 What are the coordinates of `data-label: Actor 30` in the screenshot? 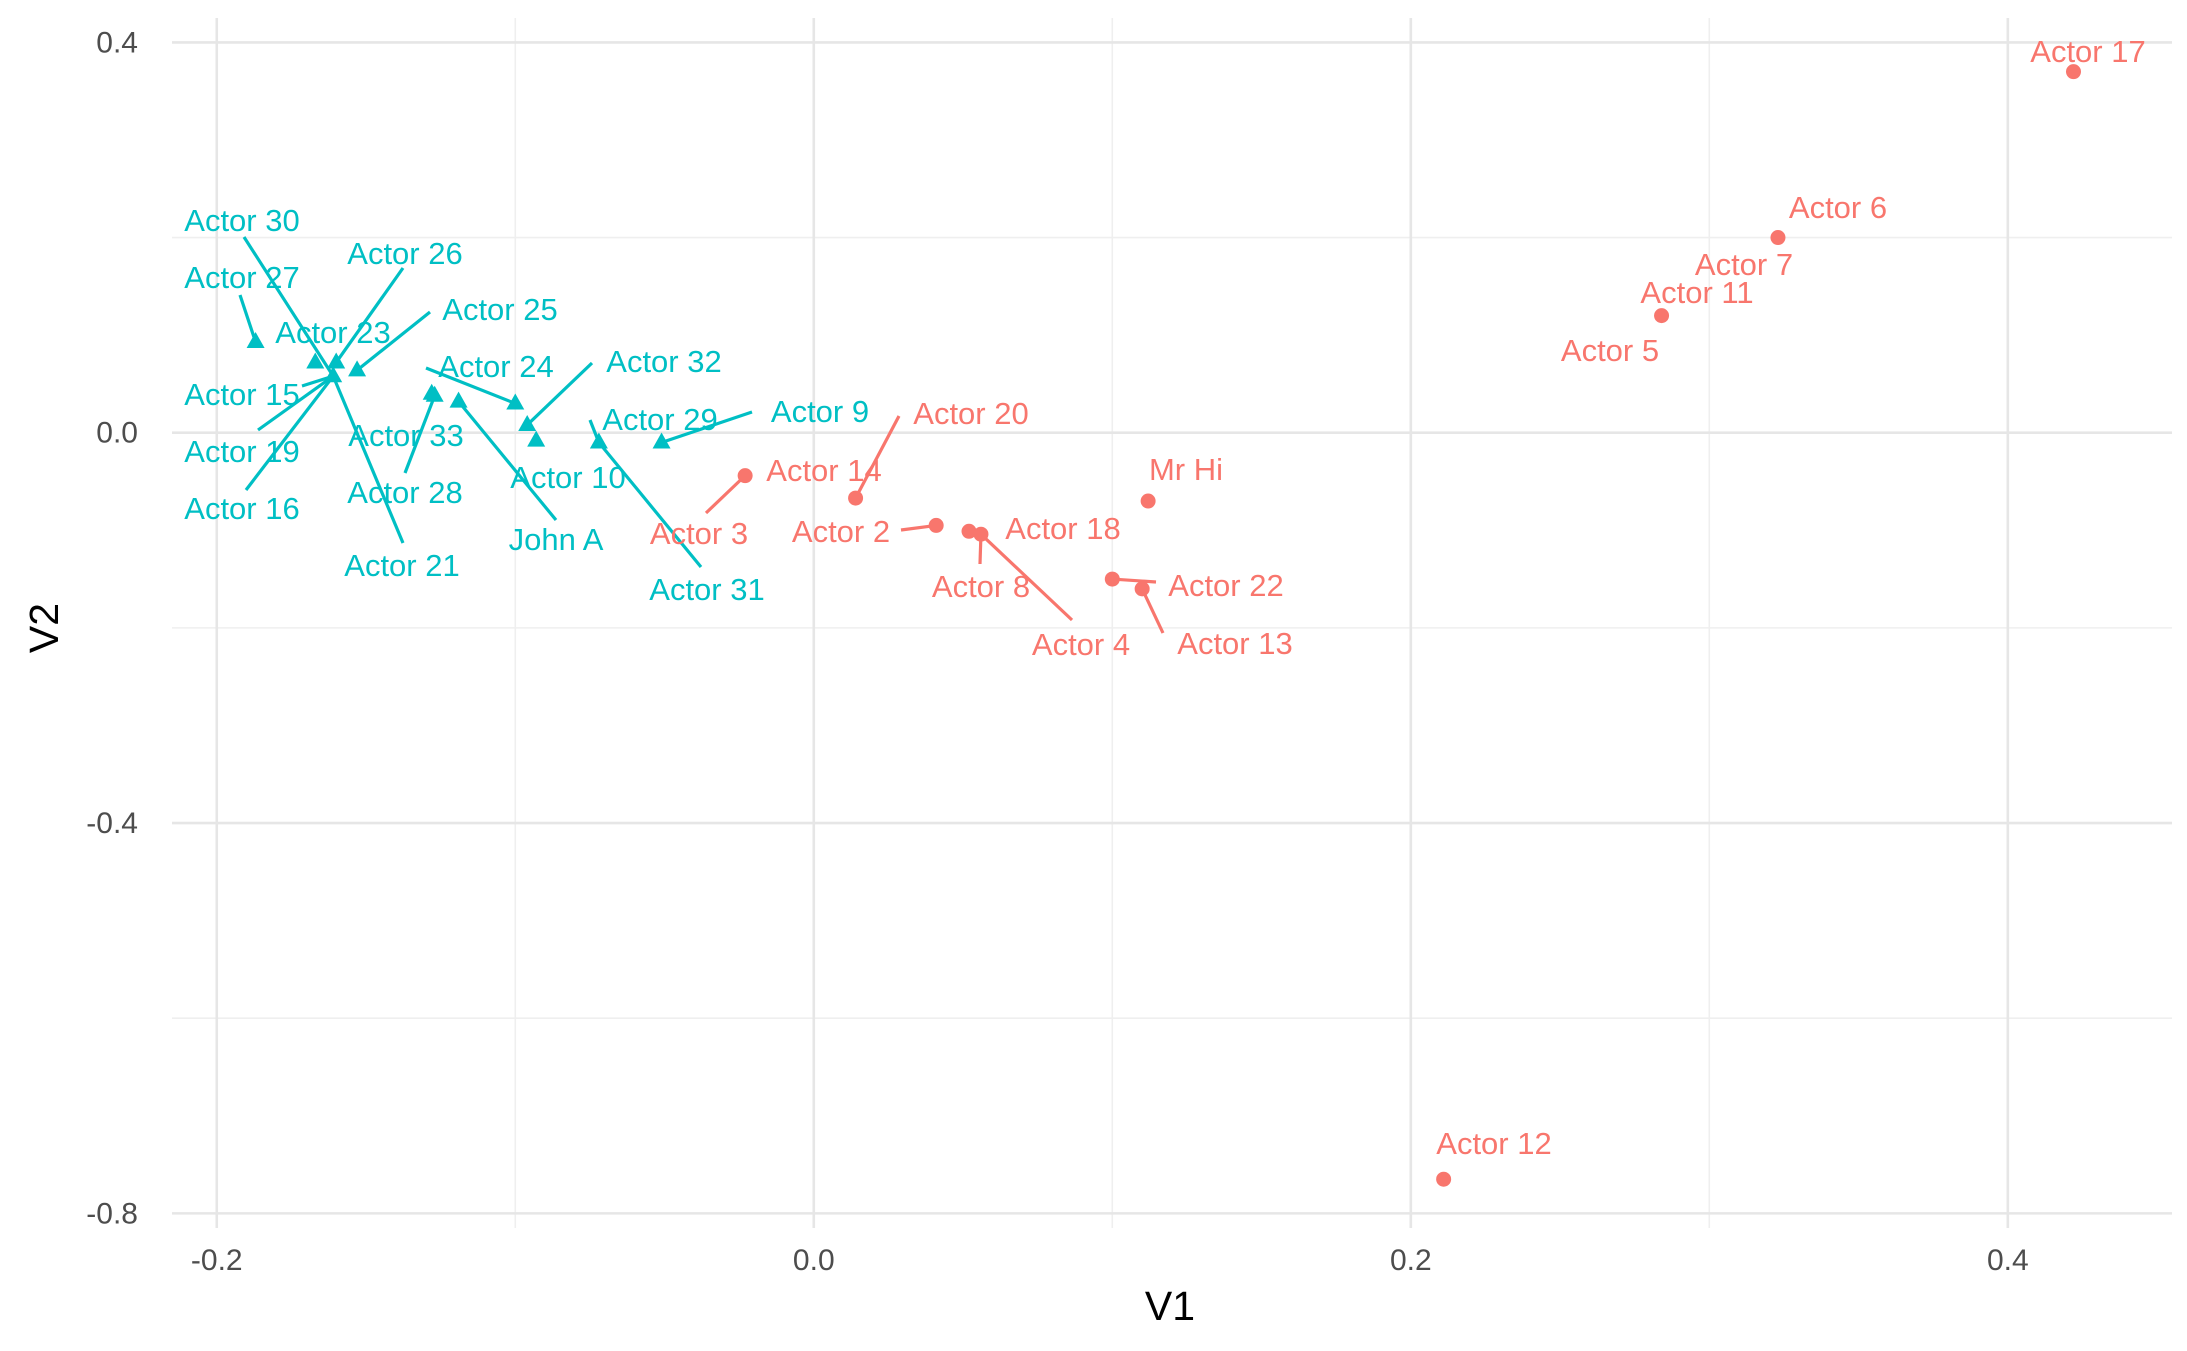 It's located at (241, 220).